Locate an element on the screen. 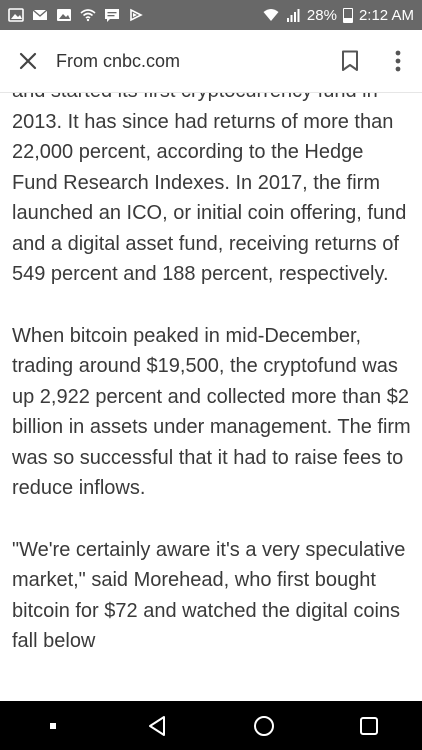 This screenshot has height=750, width=422. recents-square-icon is located at coordinates (369, 725).